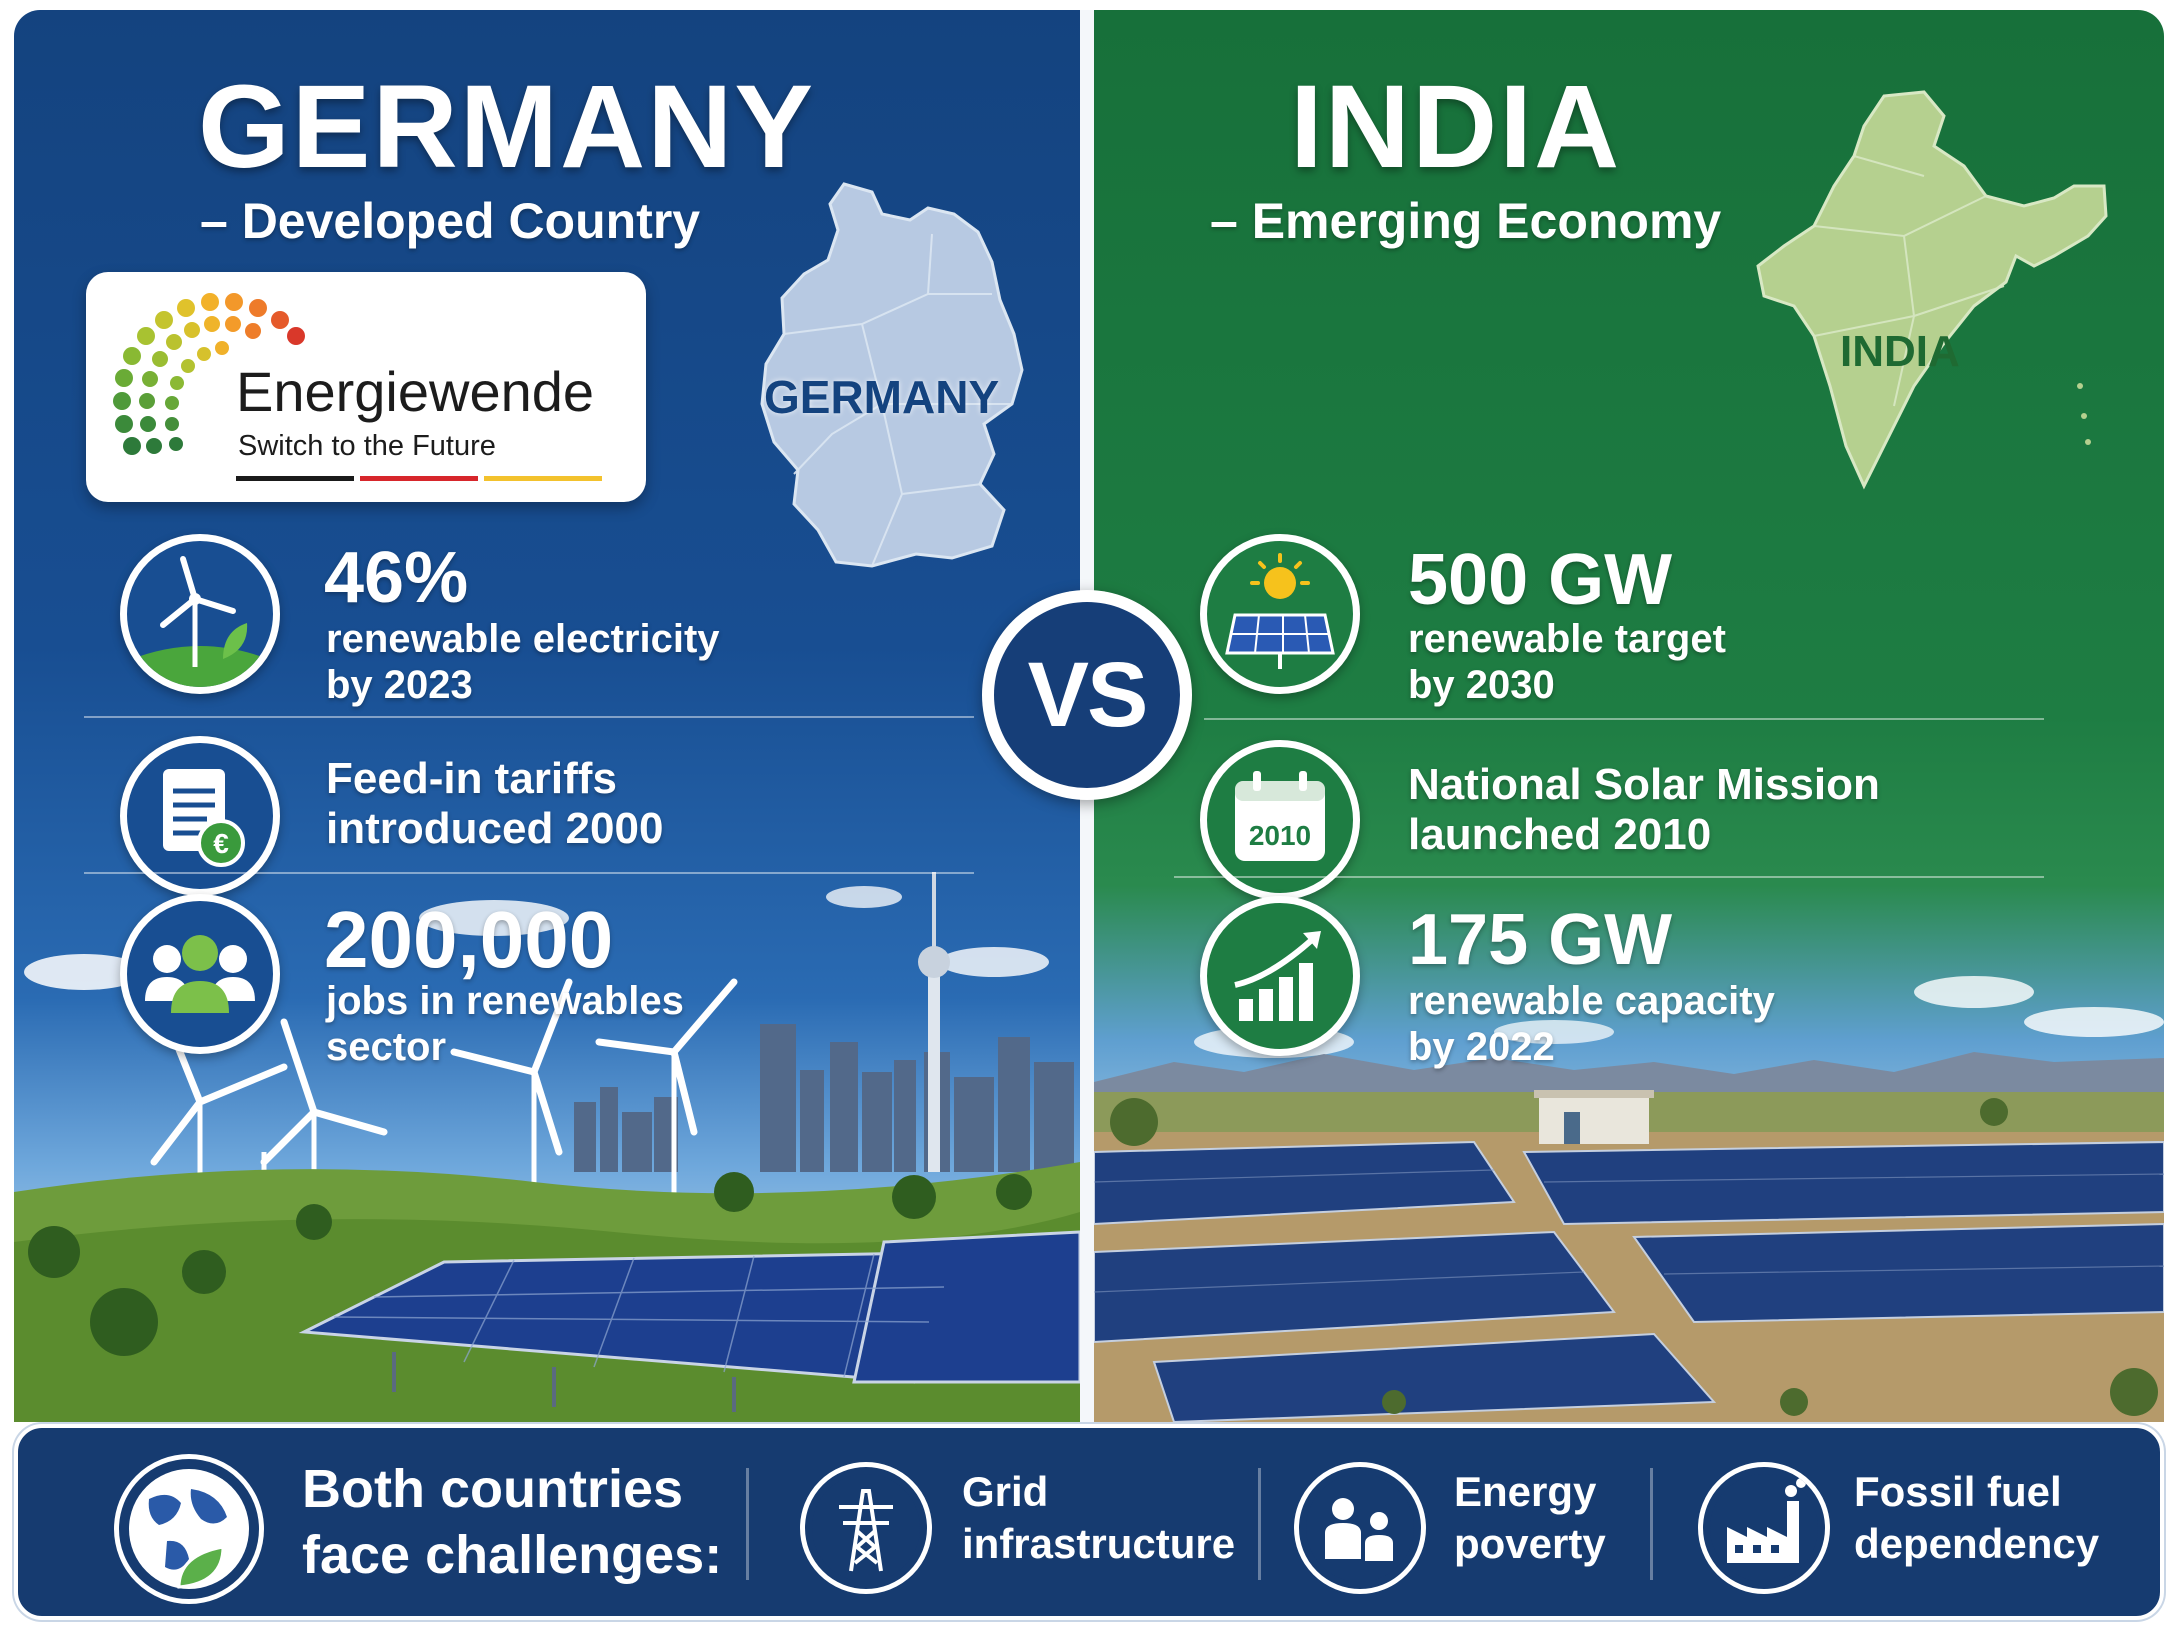 This screenshot has height=1632, width=2176. Describe the element at coordinates (450, 221) in the screenshot. I see `germany-subtitle: – Developed Country` at that location.